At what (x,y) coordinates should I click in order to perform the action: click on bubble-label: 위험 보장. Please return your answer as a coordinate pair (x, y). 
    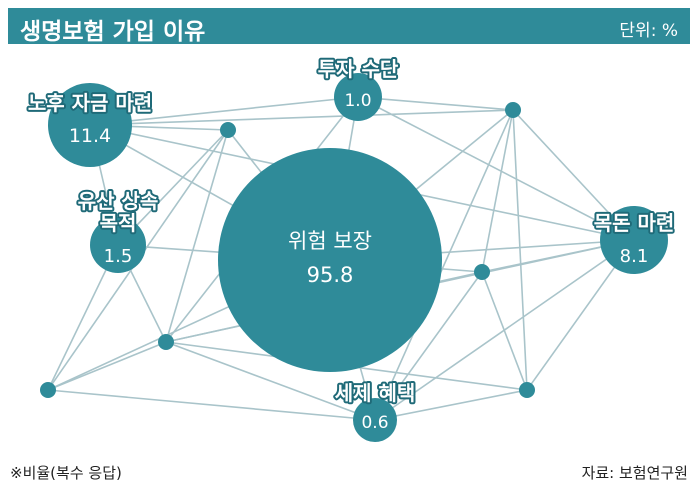
    Looking at the image, I should click on (330, 241).